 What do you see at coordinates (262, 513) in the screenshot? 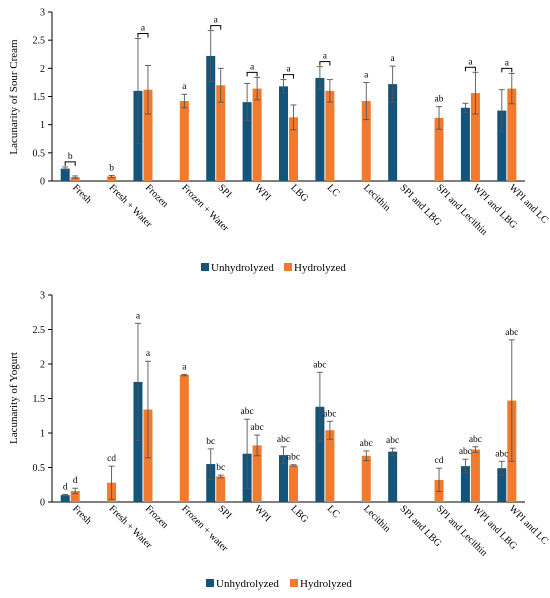
I see `yogurt-x-tick-label: WPI` at bounding box center [262, 513].